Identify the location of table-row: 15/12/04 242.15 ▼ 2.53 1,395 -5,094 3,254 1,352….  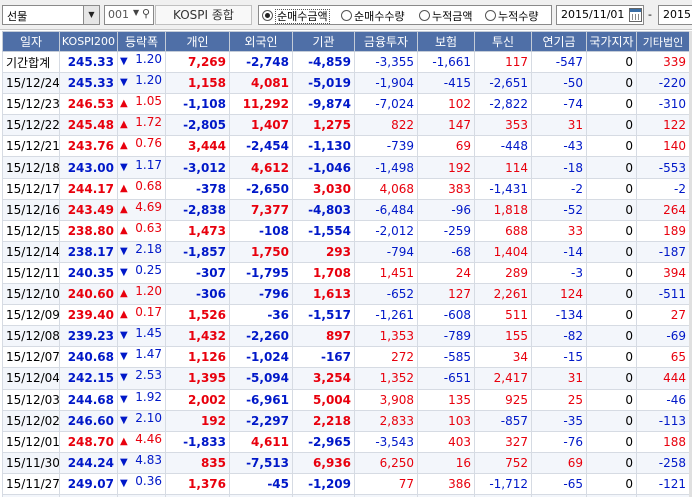
(346, 378).